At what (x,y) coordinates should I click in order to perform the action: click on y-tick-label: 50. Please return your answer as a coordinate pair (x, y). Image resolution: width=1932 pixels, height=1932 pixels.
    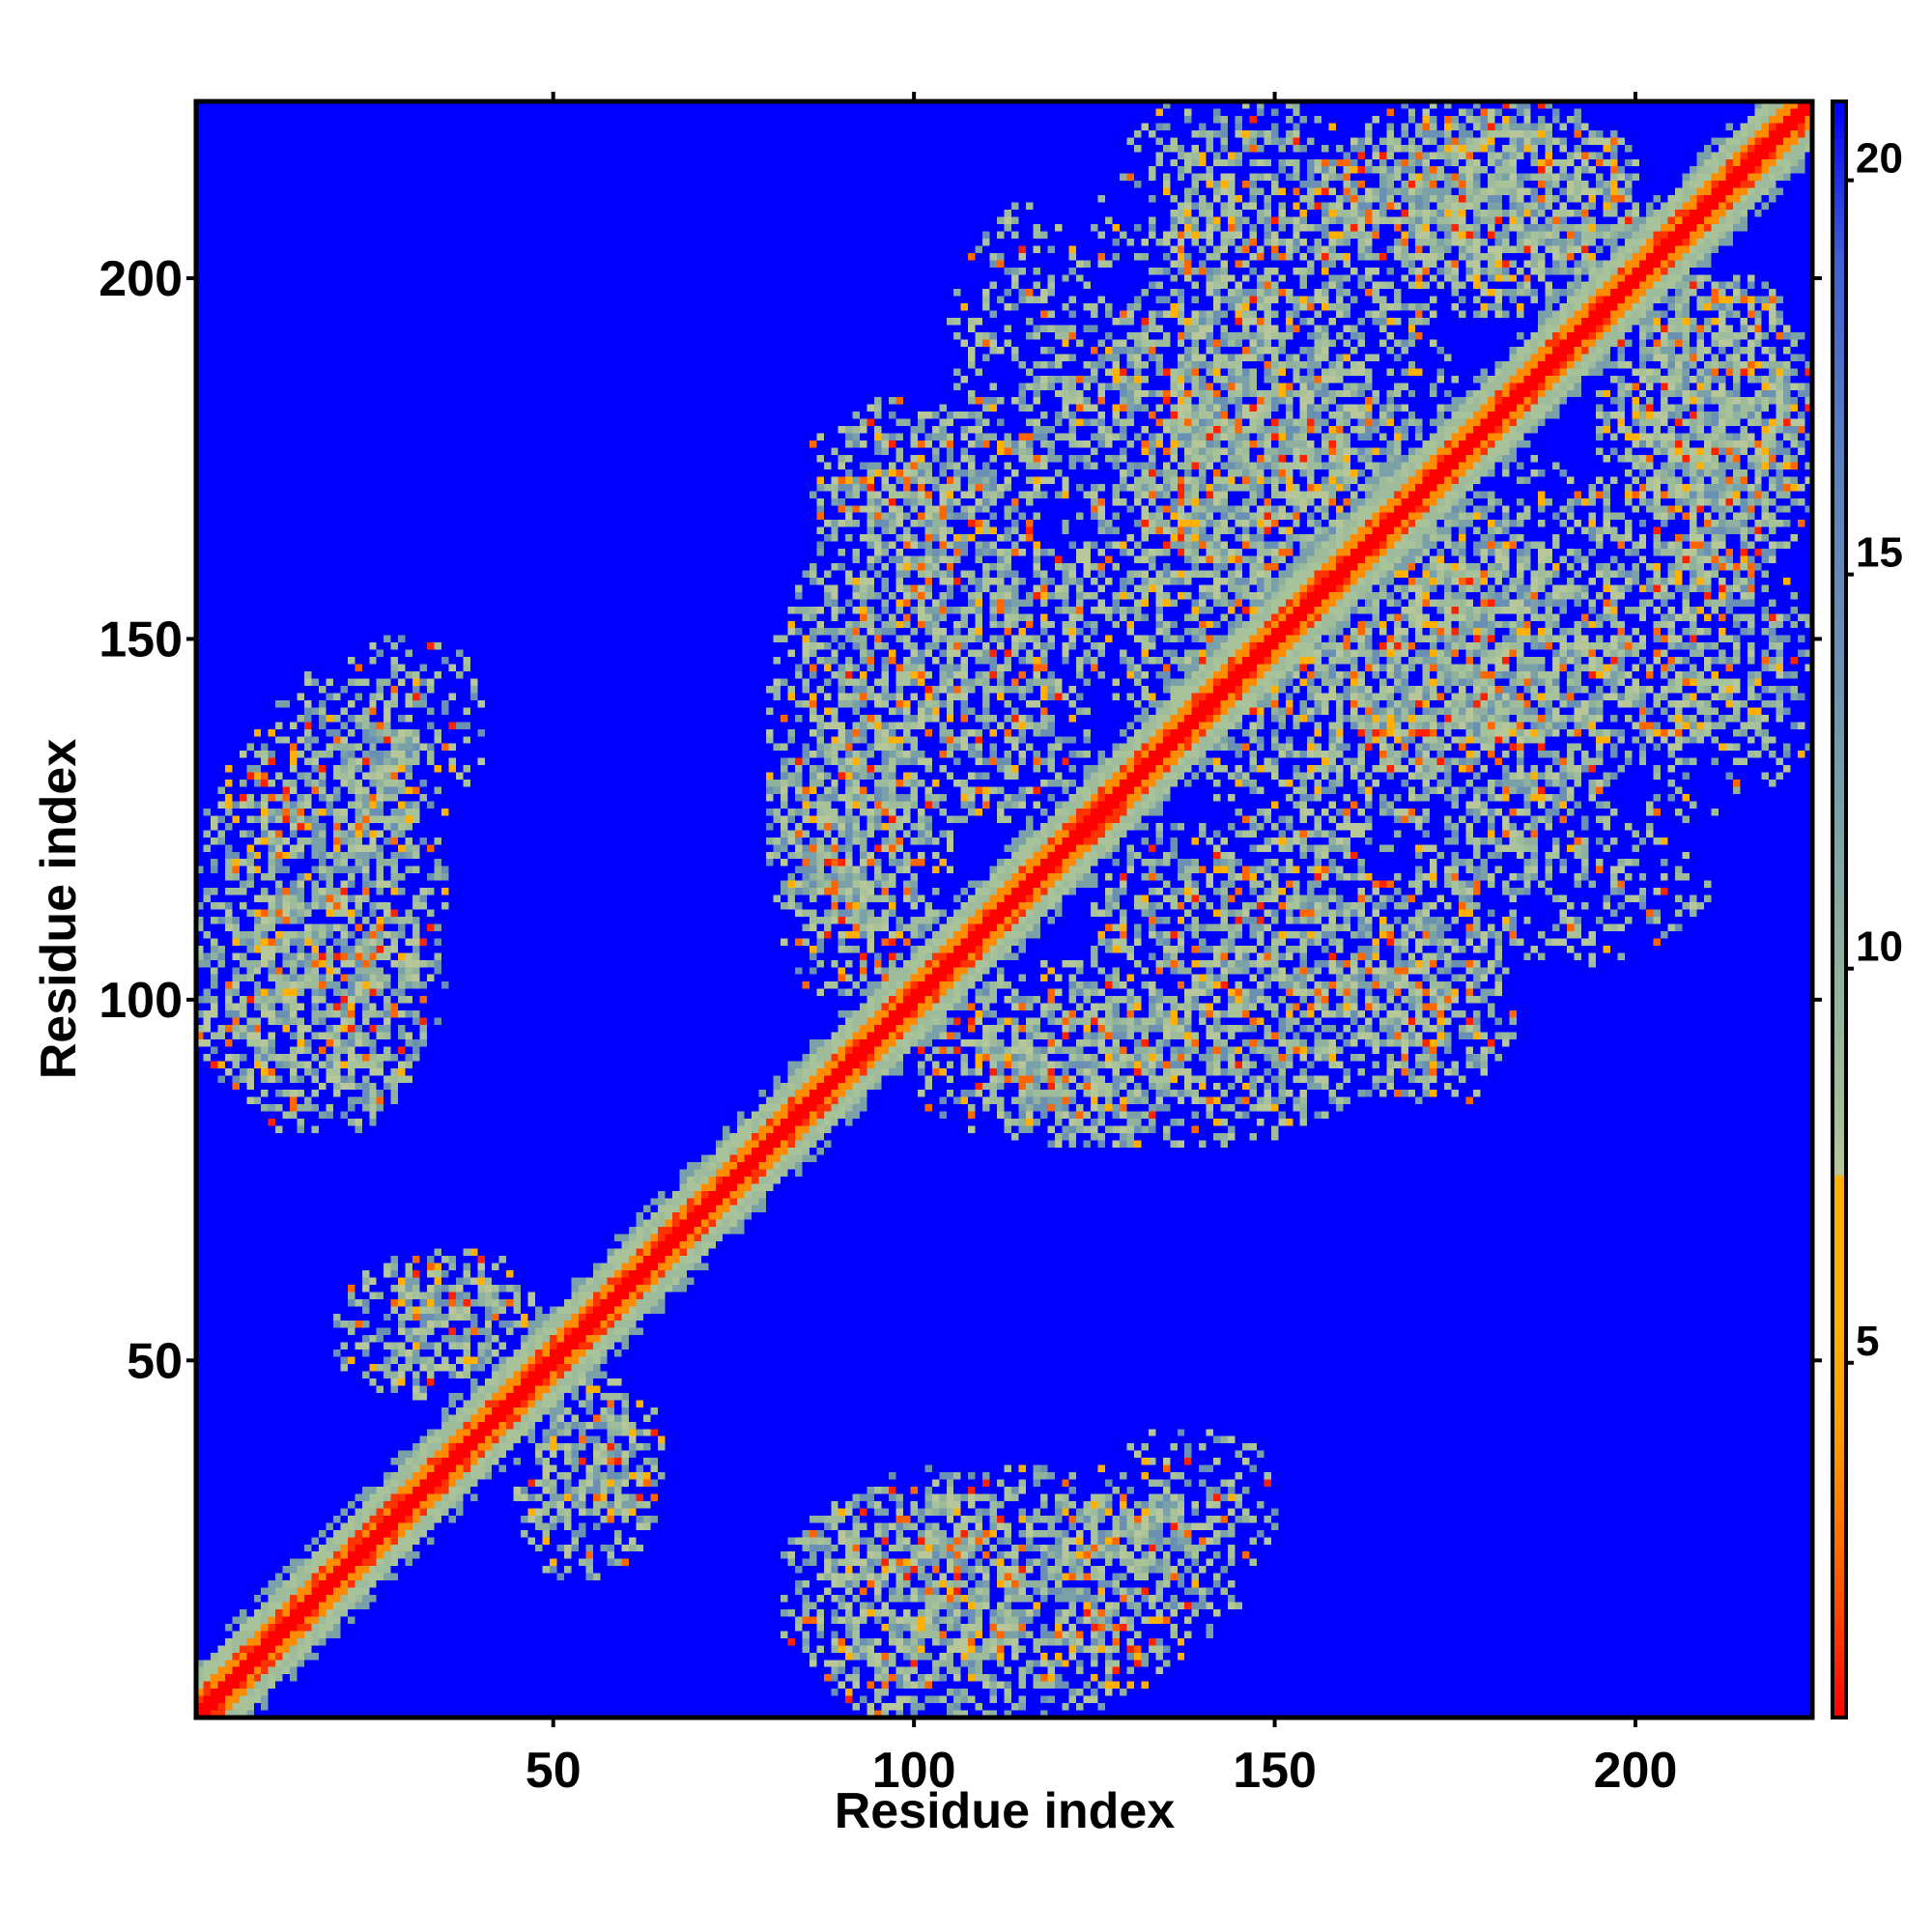
    Looking at the image, I should click on (155, 1361).